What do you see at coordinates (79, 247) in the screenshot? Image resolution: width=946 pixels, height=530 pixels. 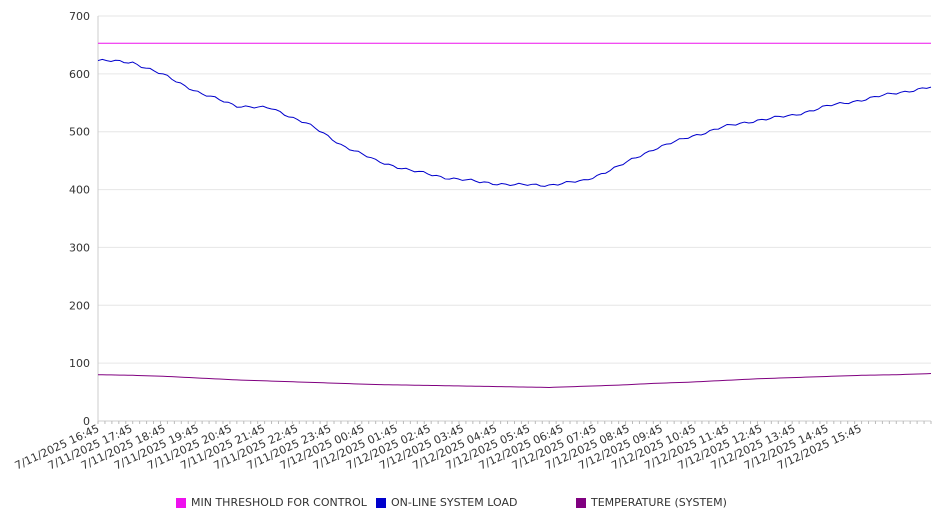 I see `y-tick-label: 300` at bounding box center [79, 247].